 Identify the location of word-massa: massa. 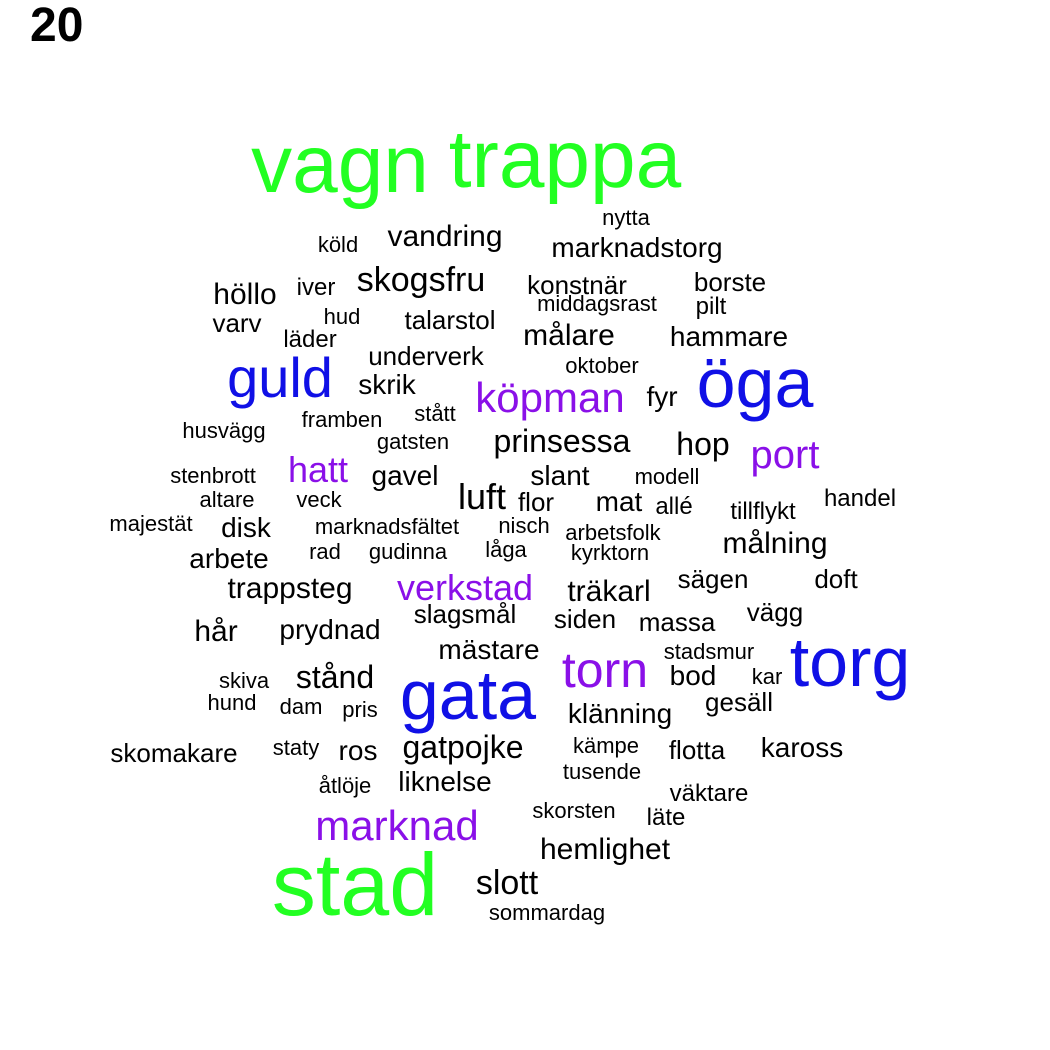
(677, 622).